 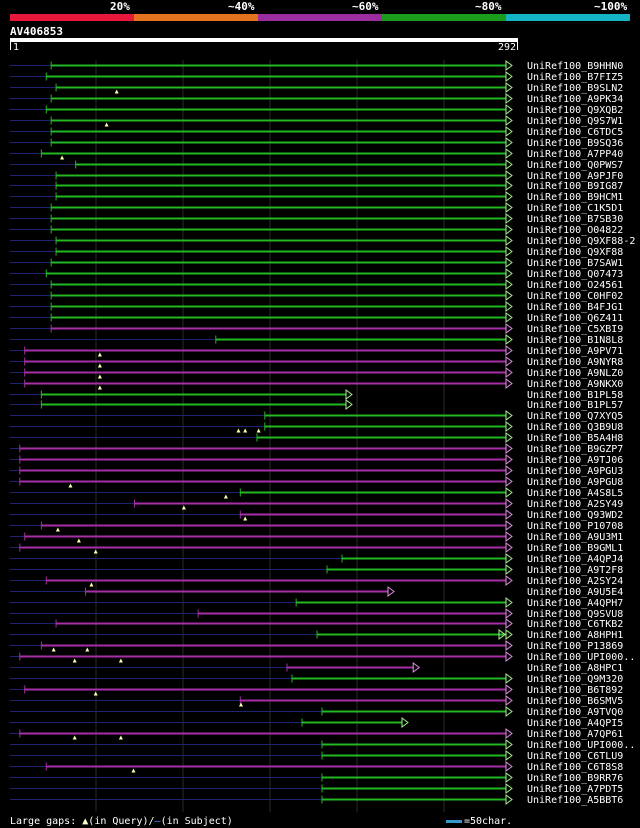 What do you see at coordinates (575, 318) in the screenshot?
I see `hit-label: UniRef100_Q6Z411` at bounding box center [575, 318].